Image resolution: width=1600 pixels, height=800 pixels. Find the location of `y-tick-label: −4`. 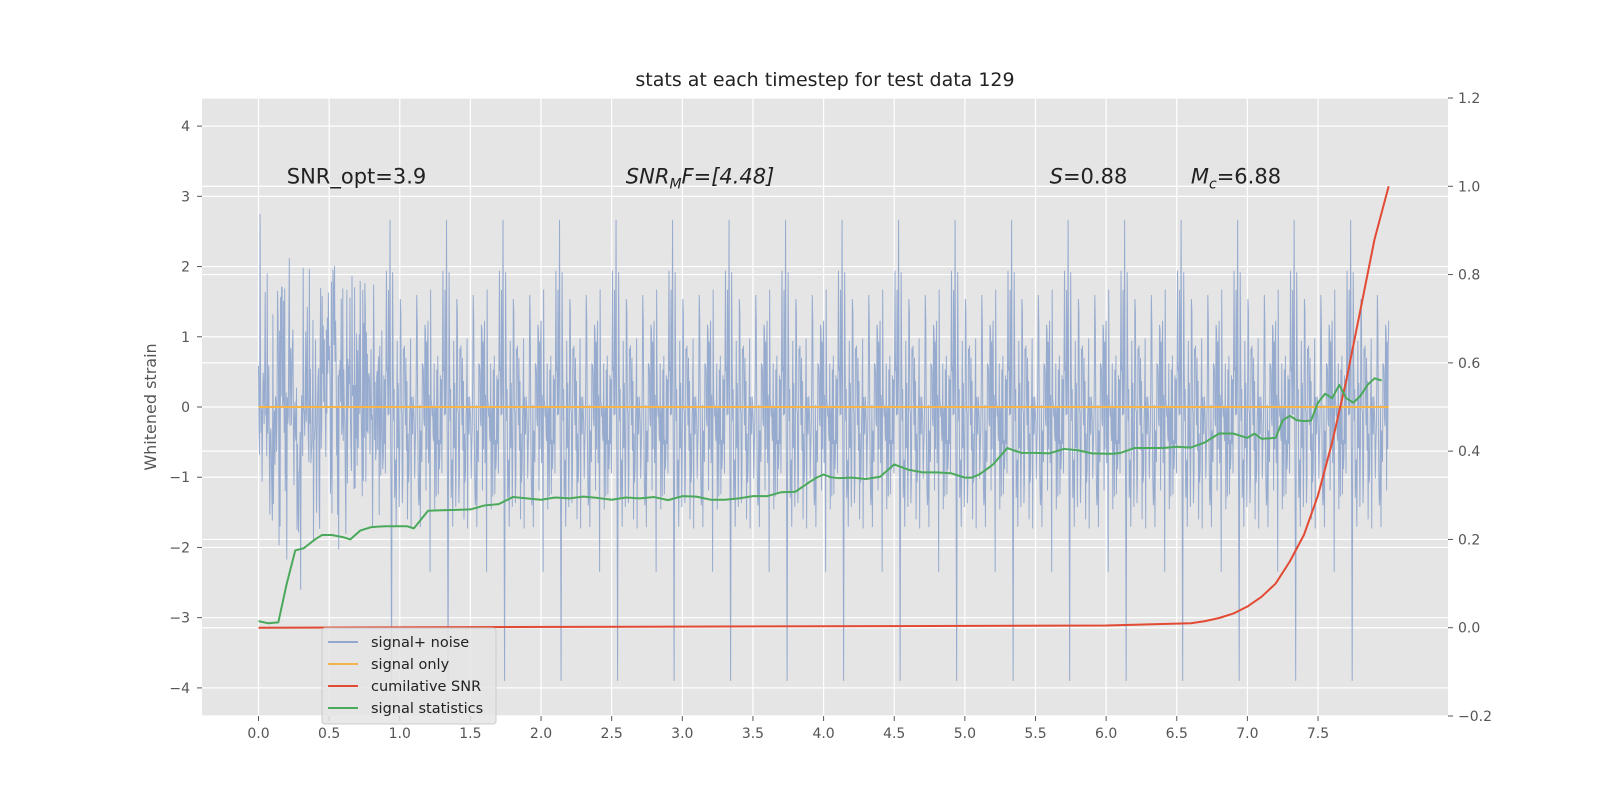

y-tick-label: −4 is located at coordinates (179, 689).